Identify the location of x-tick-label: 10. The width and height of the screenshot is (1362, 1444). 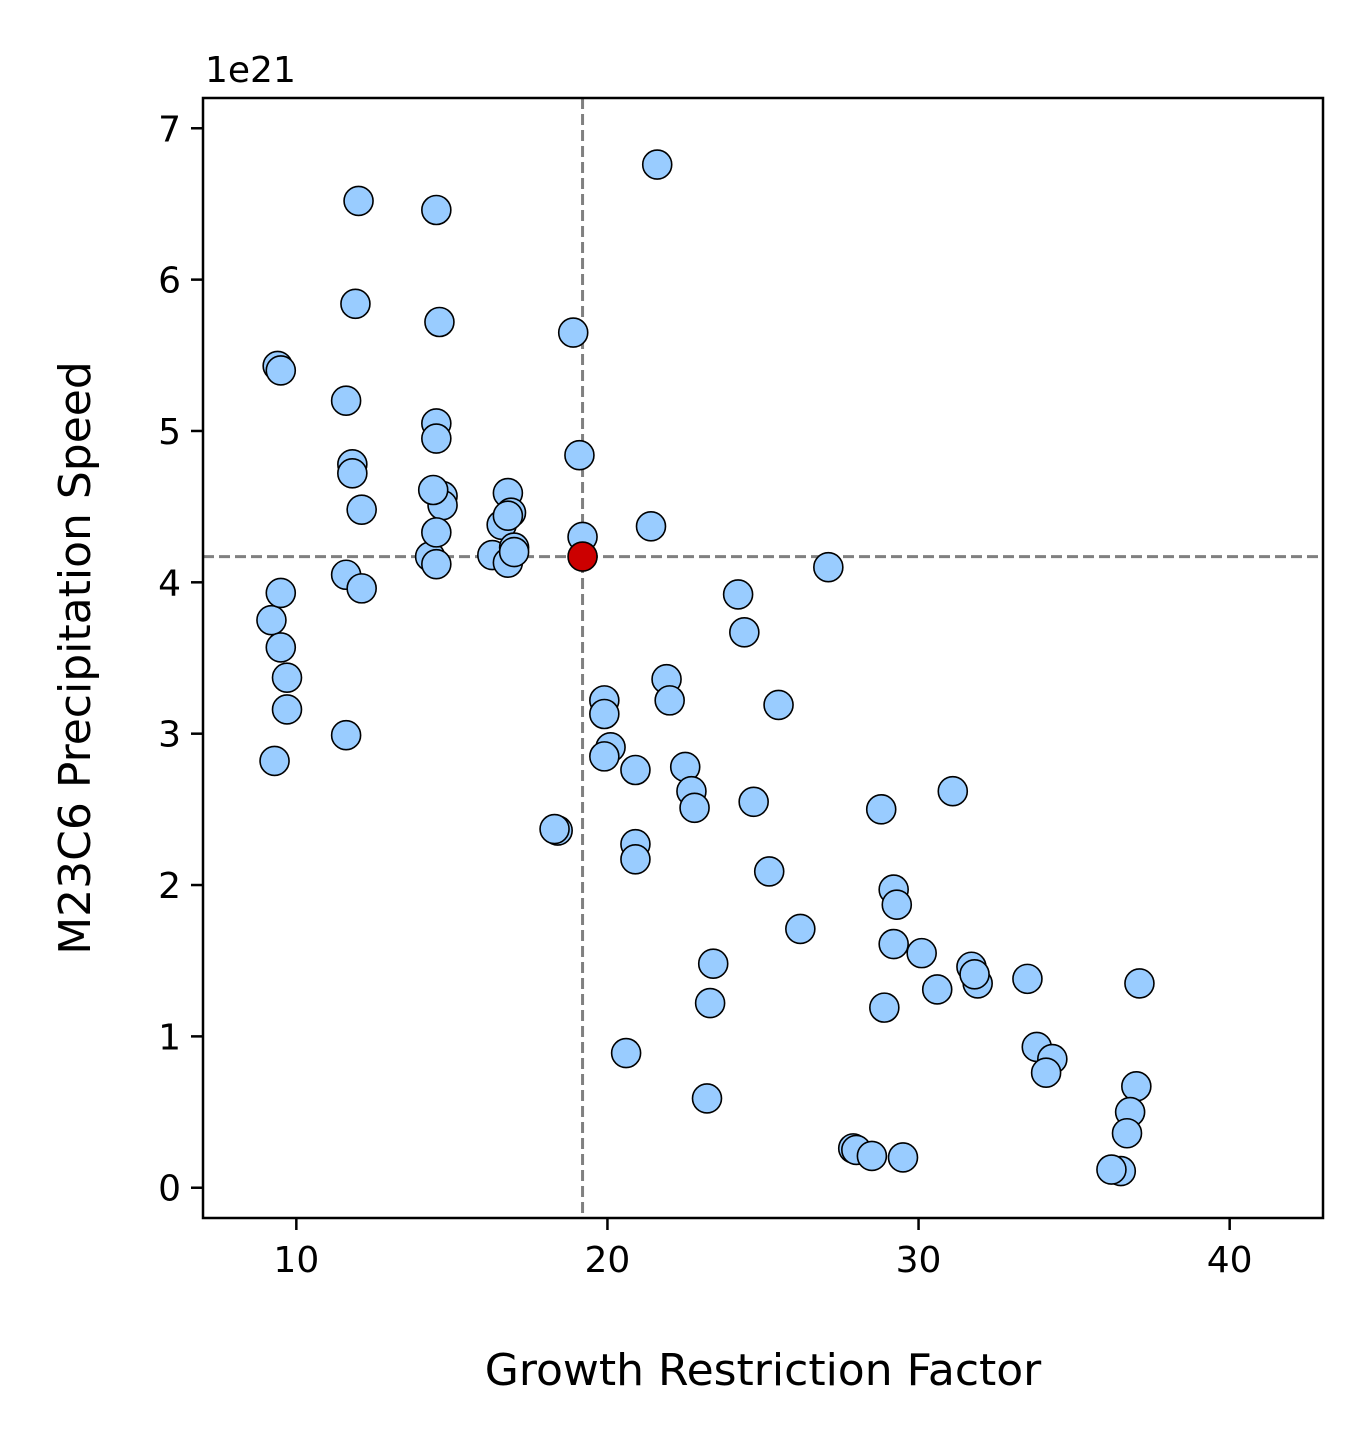
(296, 1260).